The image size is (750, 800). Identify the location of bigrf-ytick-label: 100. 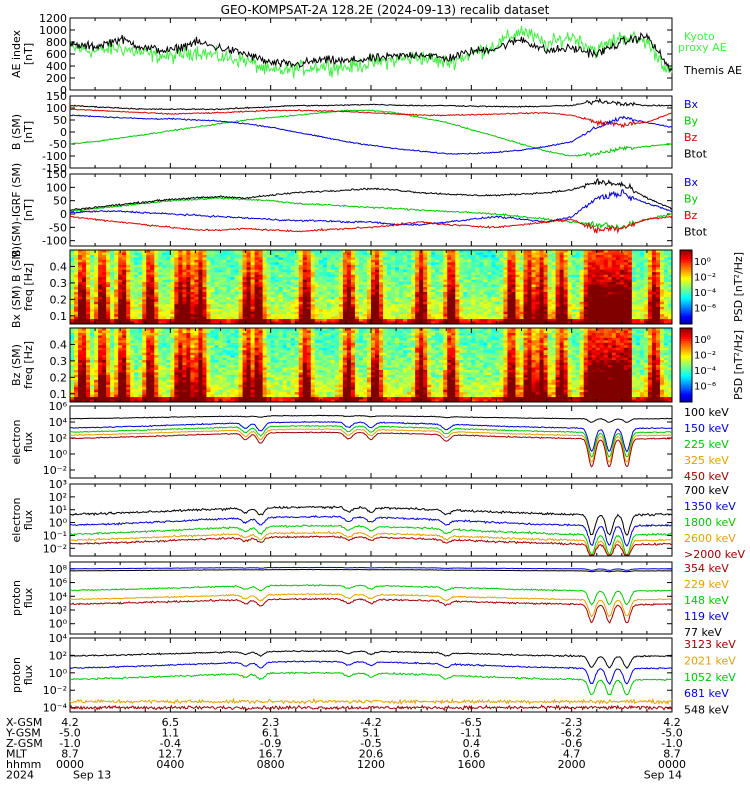
(56, 187).